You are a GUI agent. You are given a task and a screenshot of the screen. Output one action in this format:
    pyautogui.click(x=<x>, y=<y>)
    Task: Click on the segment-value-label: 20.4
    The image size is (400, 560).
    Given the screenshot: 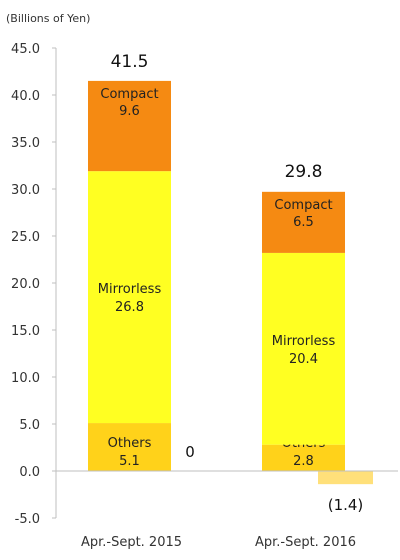 What is the action you would take?
    pyautogui.click(x=303, y=359)
    